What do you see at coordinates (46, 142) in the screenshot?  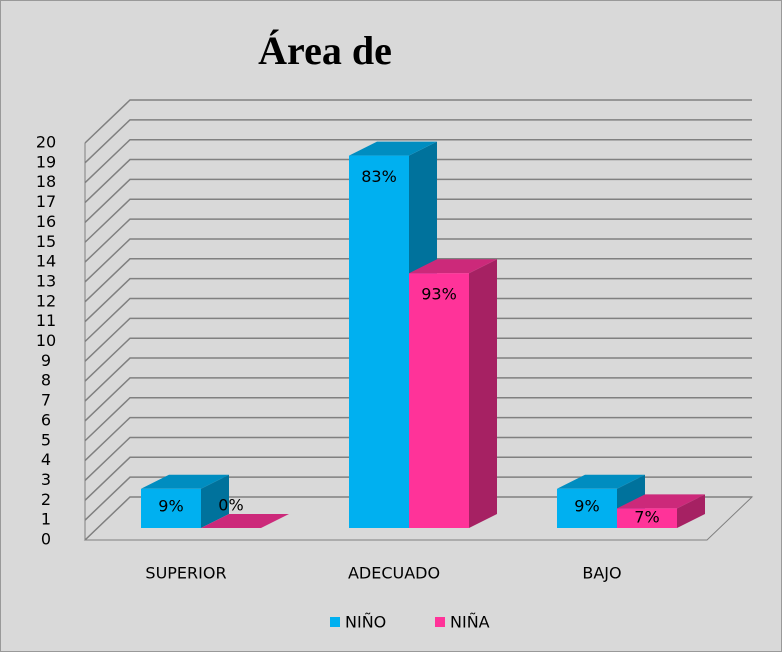 I see `y-tick-label: 20` at bounding box center [46, 142].